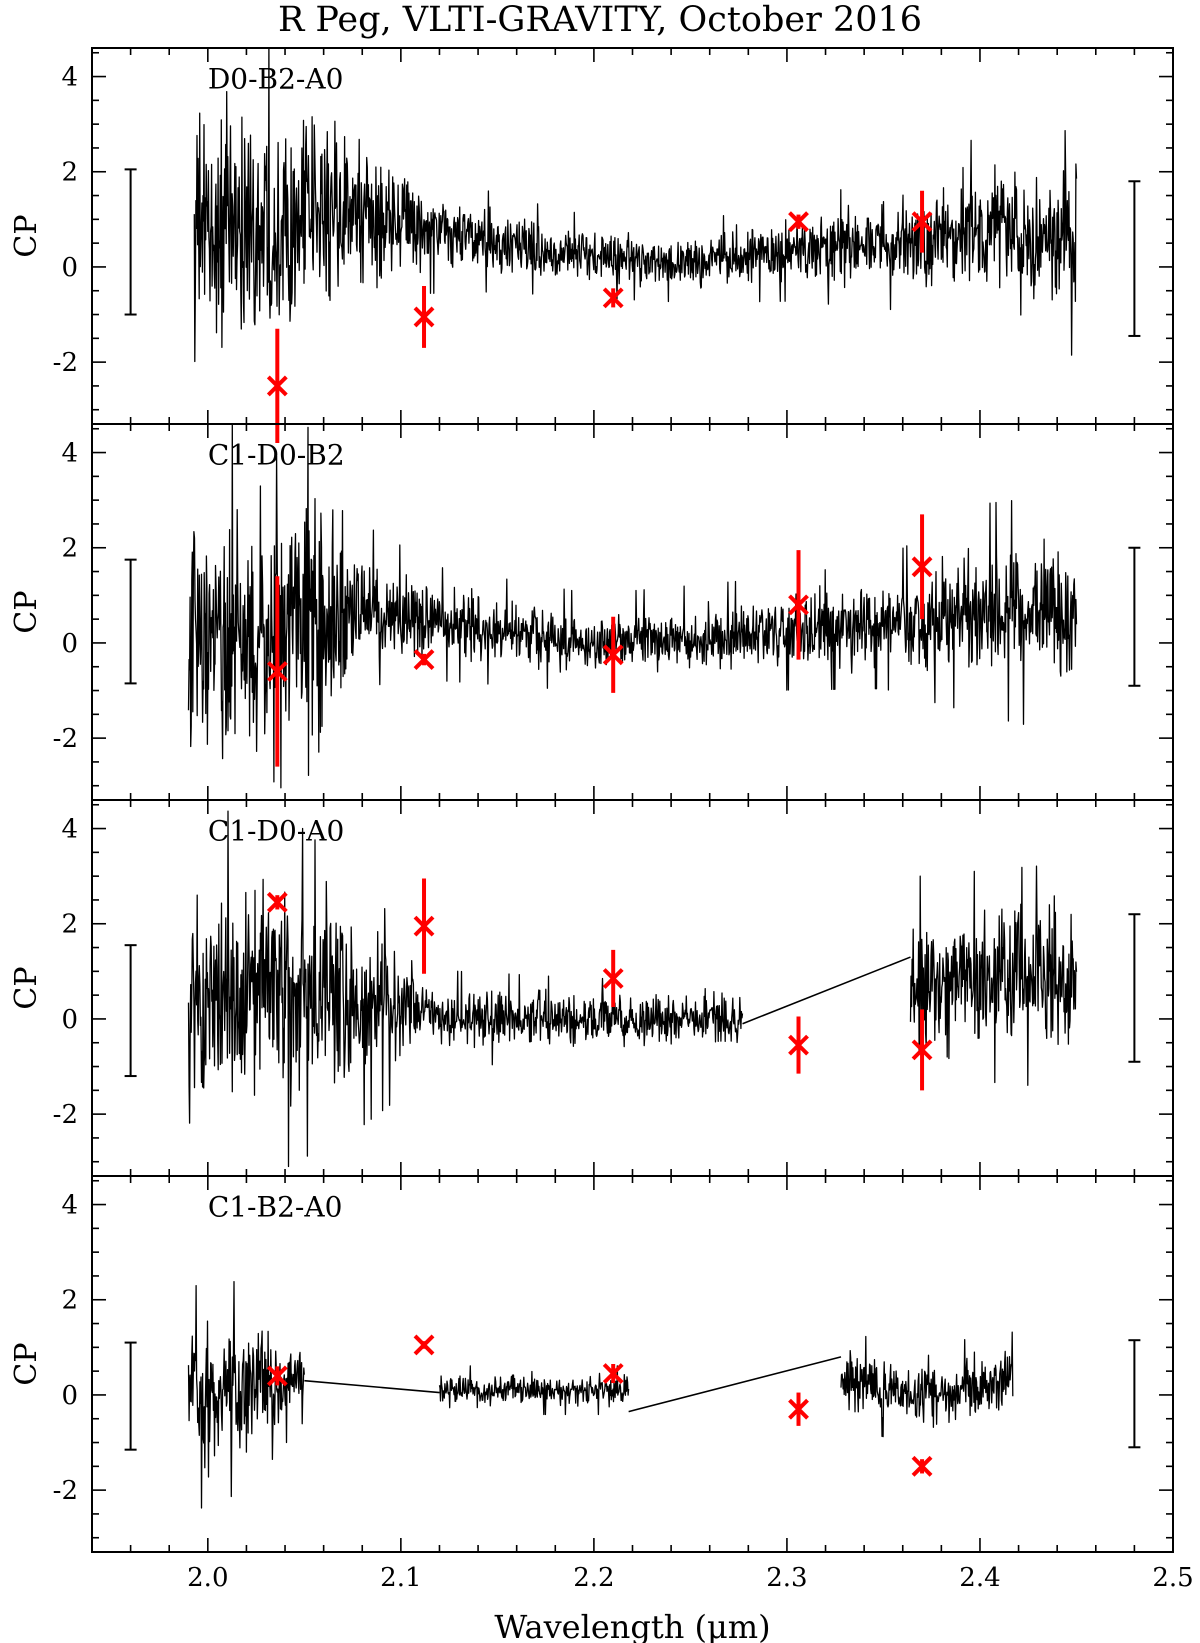  I want to click on panel-label: C1-D0-B2, so click(276, 455).